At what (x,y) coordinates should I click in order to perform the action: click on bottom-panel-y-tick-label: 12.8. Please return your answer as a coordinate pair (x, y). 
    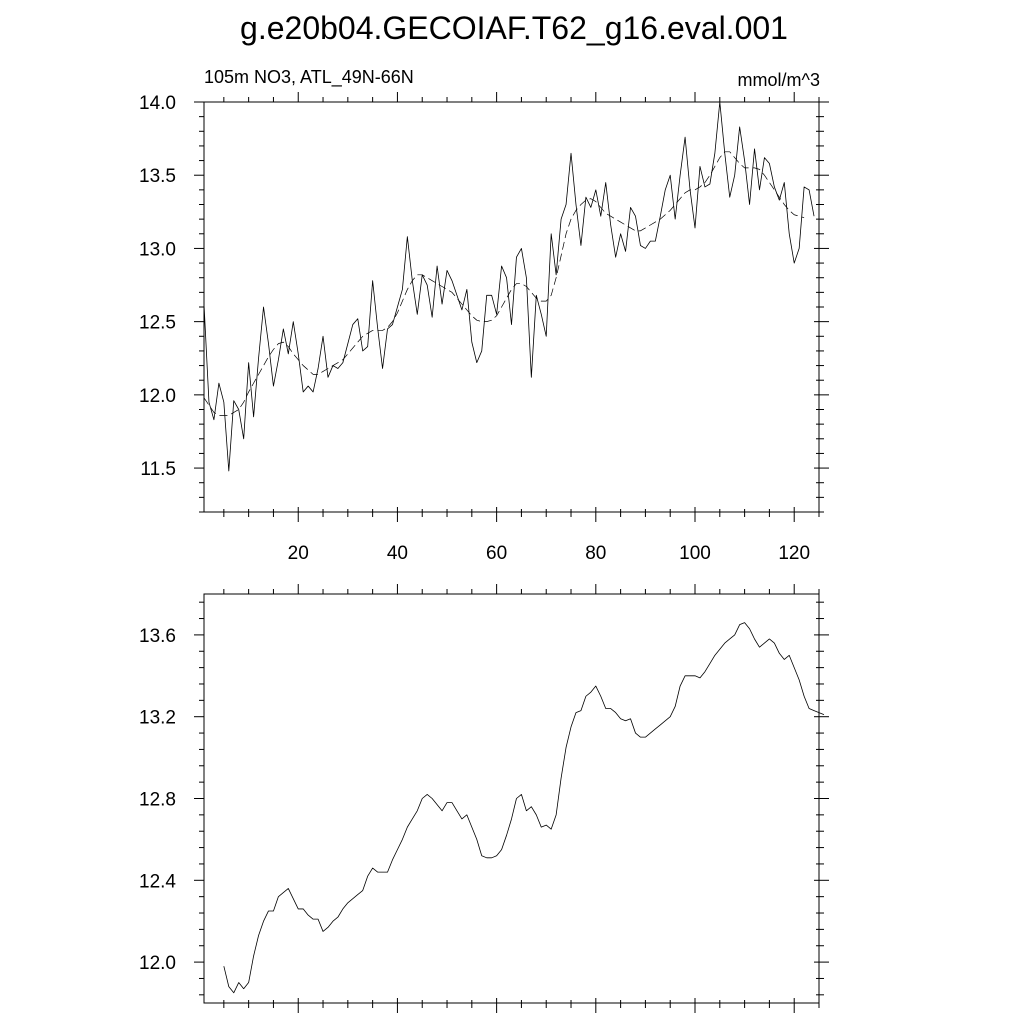
    Looking at the image, I should click on (157, 800).